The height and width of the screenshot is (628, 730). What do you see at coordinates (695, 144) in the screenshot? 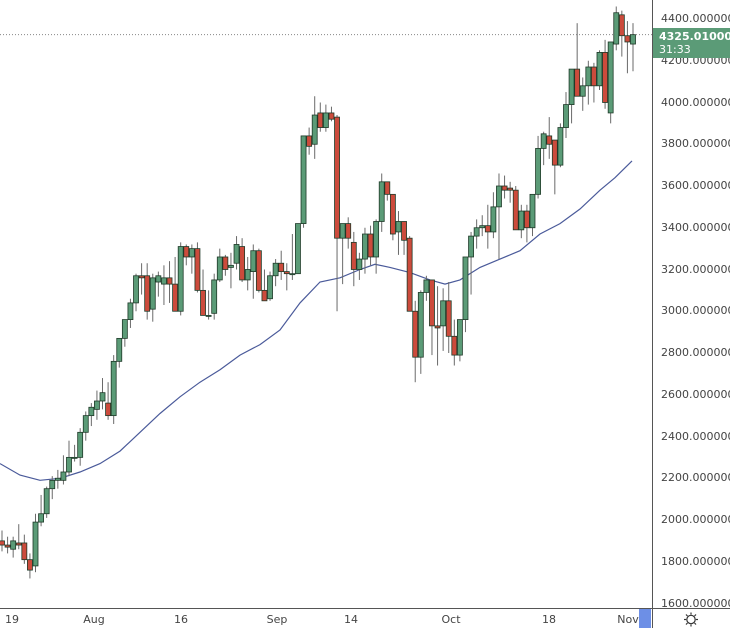
I see `price-tick-label: 3800.000000` at bounding box center [695, 144].